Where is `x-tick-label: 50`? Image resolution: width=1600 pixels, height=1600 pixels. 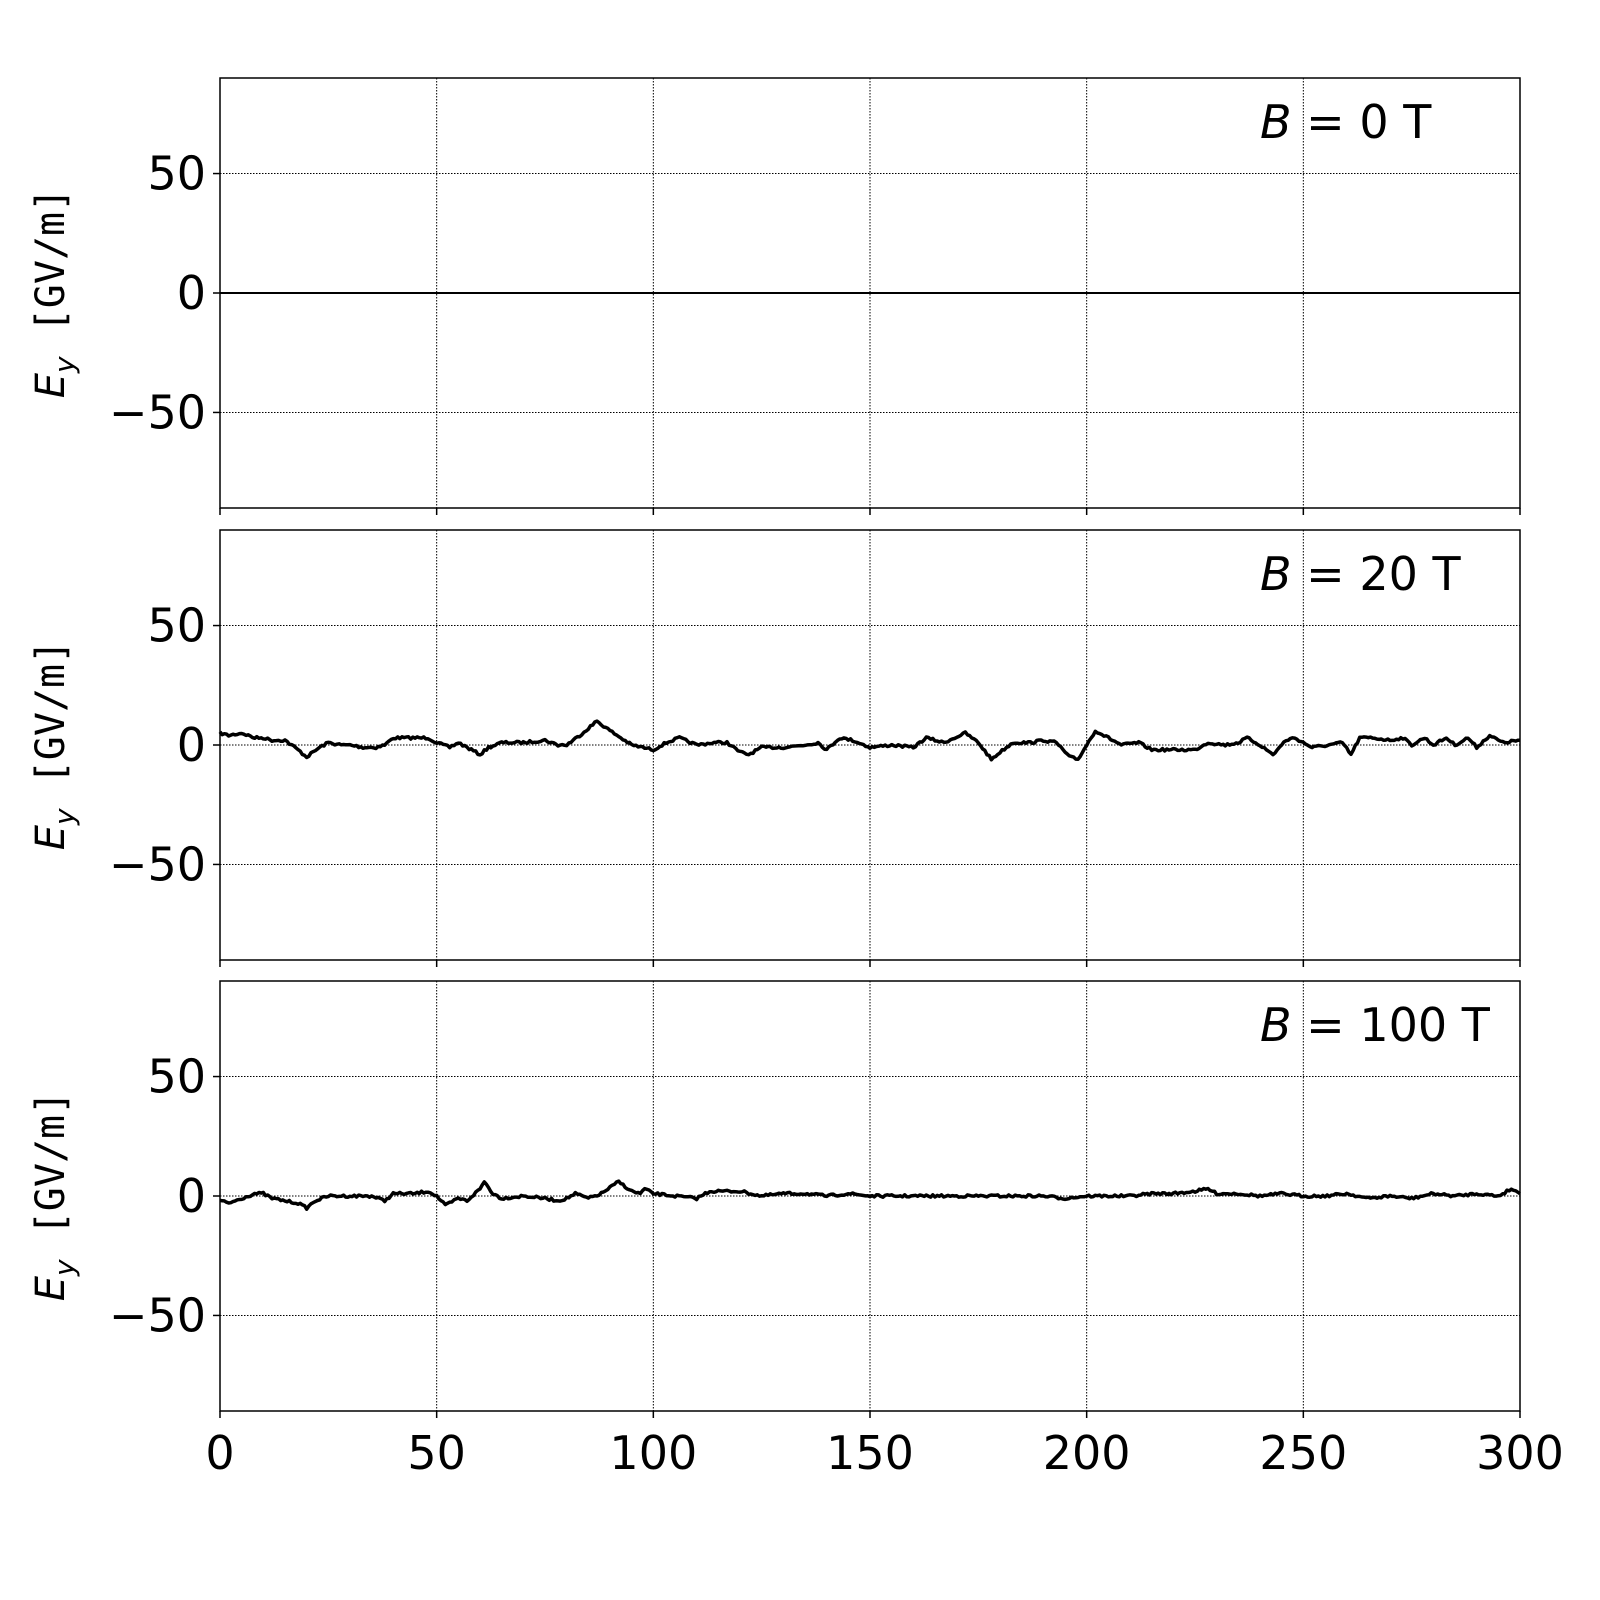 x-tick-label: 50 is located at coordinates (436, 1453).